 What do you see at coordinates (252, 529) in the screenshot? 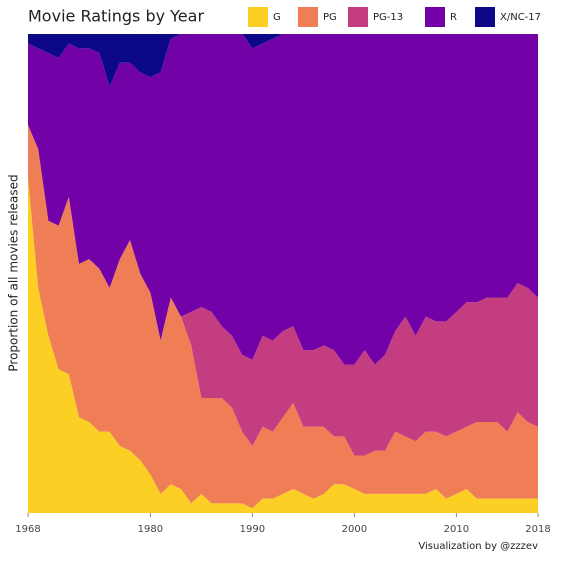
I see `x-tick-label: 1990` at bounding box center [252, 529].